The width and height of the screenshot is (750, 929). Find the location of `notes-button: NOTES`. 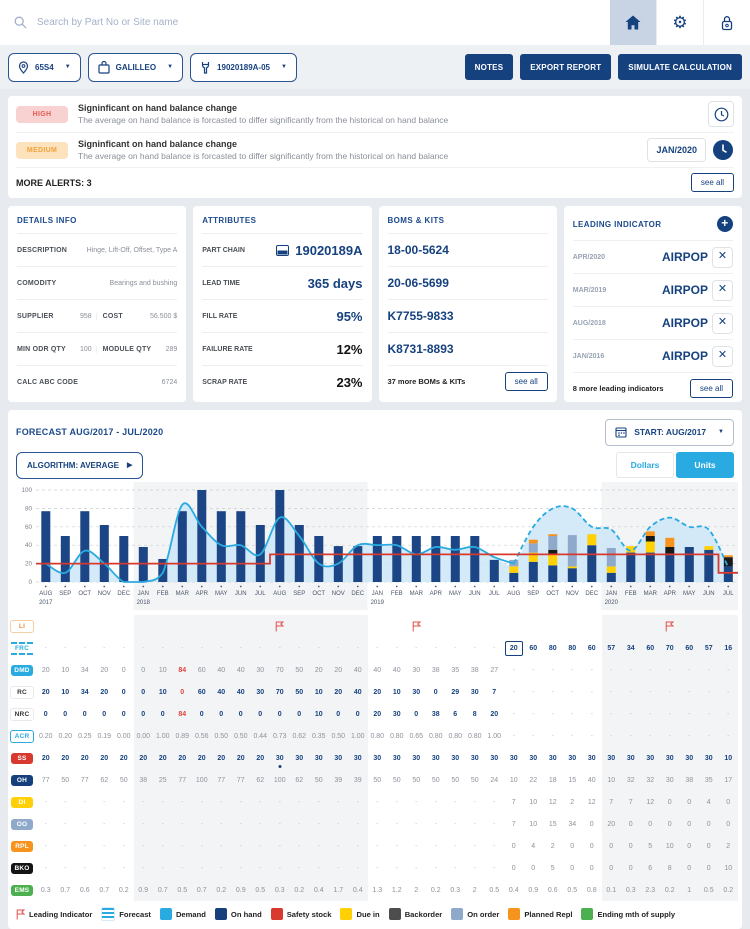

notes-button: NOTES is located at coordinates (489, 67).